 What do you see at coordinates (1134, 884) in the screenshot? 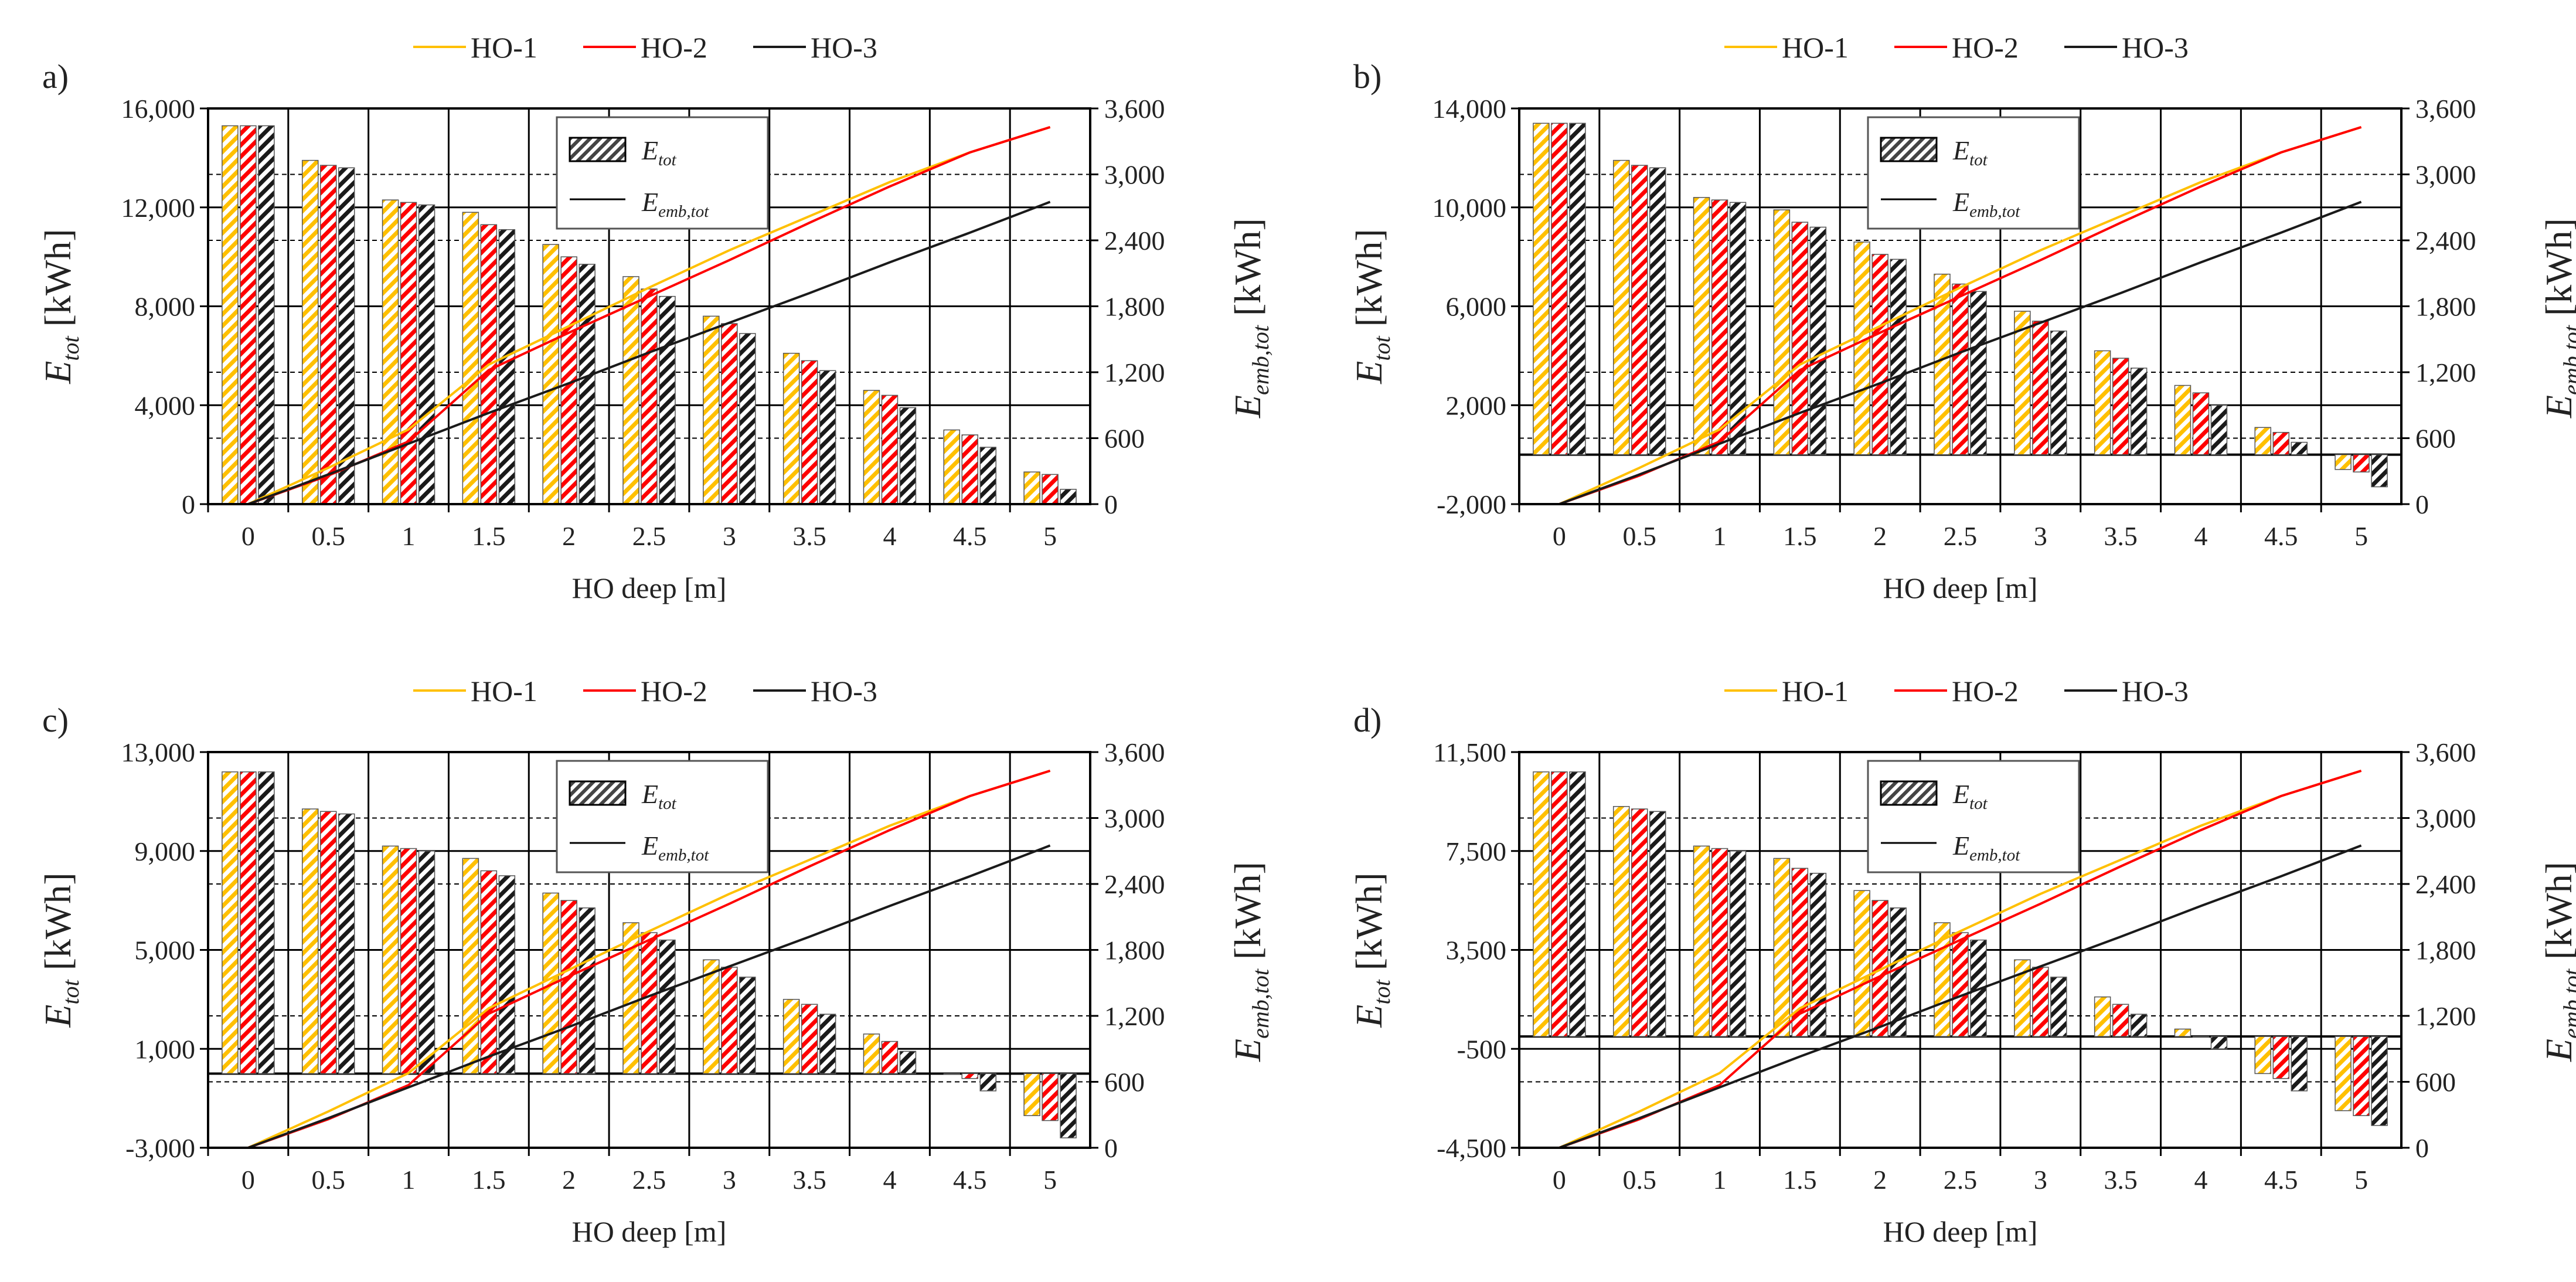
I see `right-tick-label: 2,400` at bounding box center [1134, 884].